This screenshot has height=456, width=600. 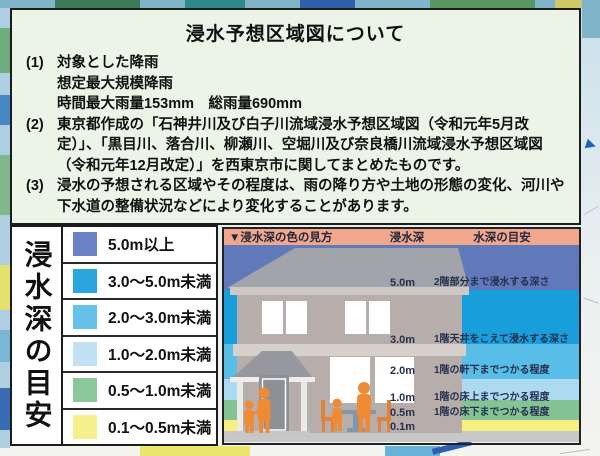 I want to click on guide-header: ▼浸水深の色の見方 浸水深 水深の目安, so click(x=401, y=237).